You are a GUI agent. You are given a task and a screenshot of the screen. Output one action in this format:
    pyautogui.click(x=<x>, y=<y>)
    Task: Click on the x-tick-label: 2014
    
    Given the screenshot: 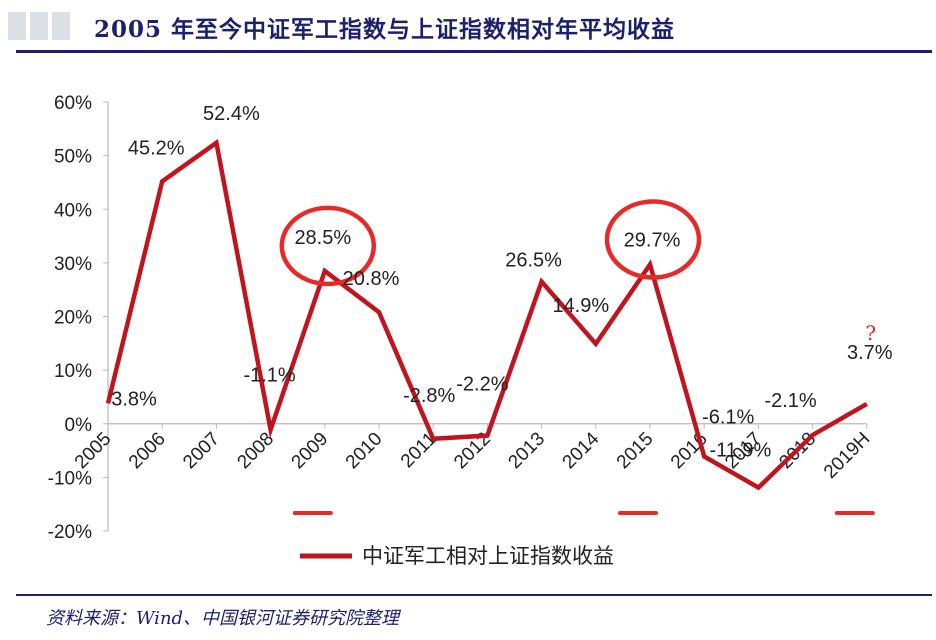 What is the action you would take?
    pyautogui.click(x=581, y=450)
    